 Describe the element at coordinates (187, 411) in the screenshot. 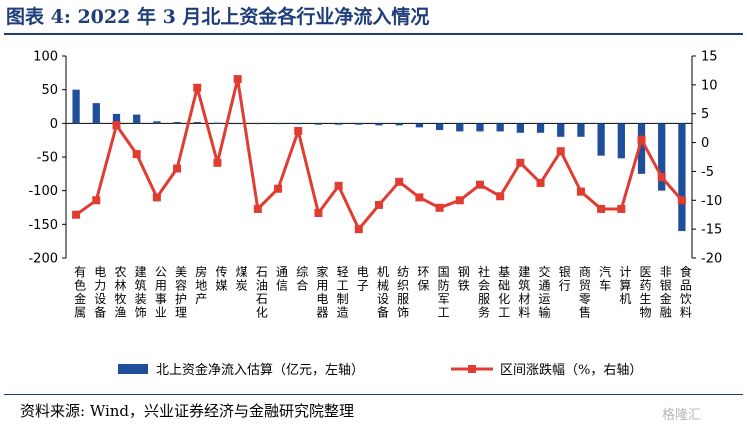

I see `source-note: 资料来源: Wind，兴业证券经济与金融研究院整理` at that location.